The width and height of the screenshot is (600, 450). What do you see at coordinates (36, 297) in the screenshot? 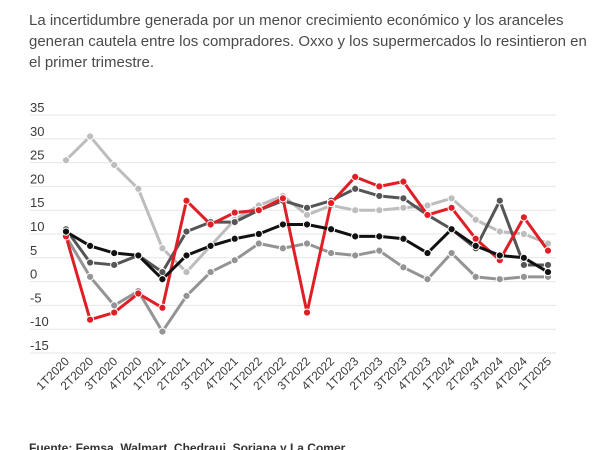
I see `y-tick-label: -5` at bounding box center [36, 297].